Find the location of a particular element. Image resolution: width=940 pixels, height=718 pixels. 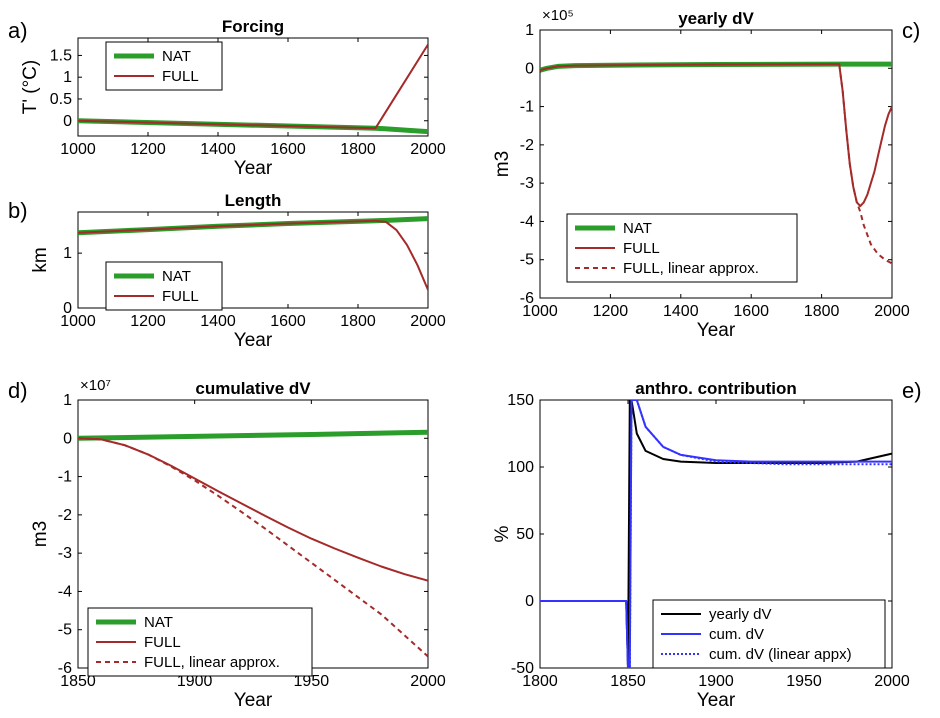

x-tick-label-c: 1600 is located at coordinates (751, 311).